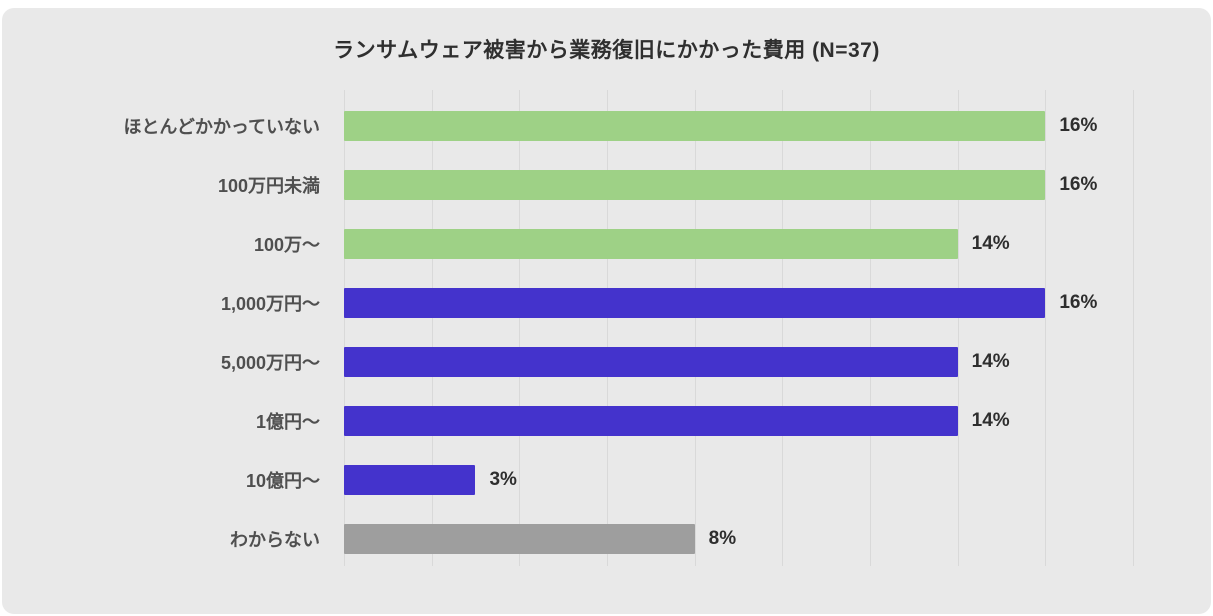 The width and height of the screenshot is (1213, 616). I want to click on category-label: 5,000万円〜, so click(270, 362).